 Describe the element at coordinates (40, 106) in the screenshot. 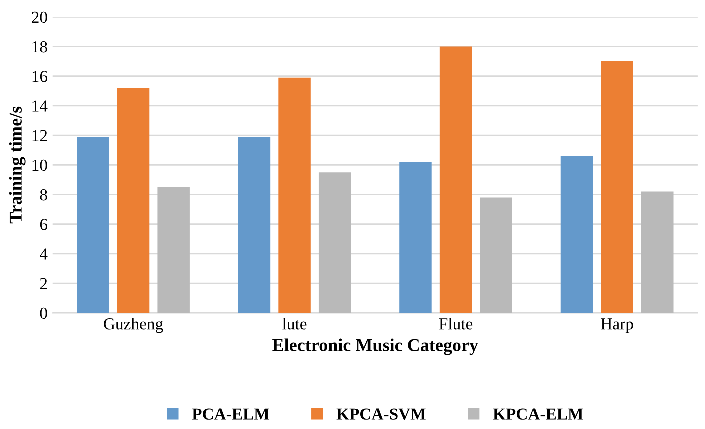

I see `y-tick-label: 14` at that location.